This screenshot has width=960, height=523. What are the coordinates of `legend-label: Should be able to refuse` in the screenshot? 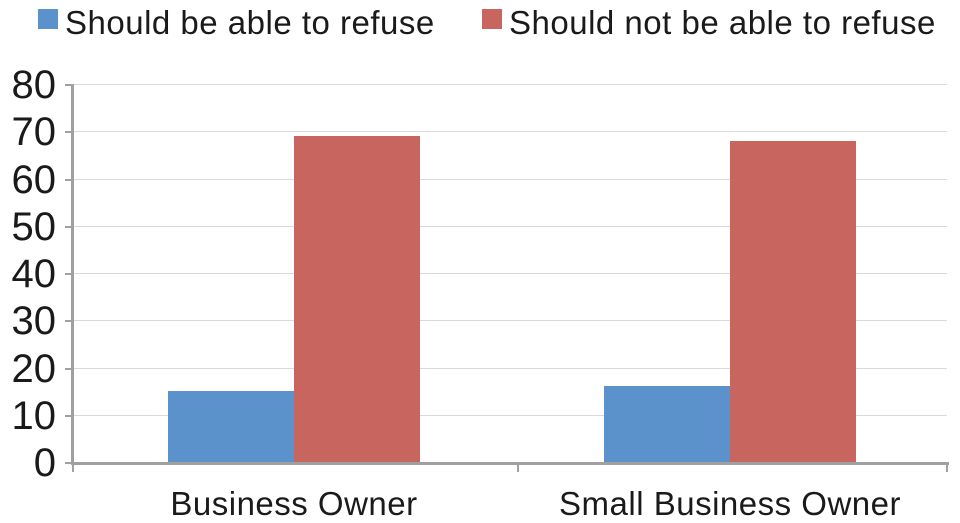 It's located at (250, 22).